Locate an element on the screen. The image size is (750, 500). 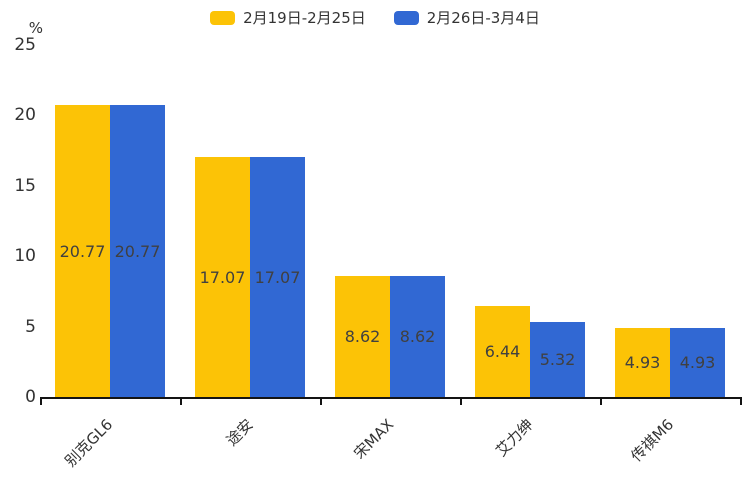
y-axis-tick-label: 5 is located at coordinates (30, 326).